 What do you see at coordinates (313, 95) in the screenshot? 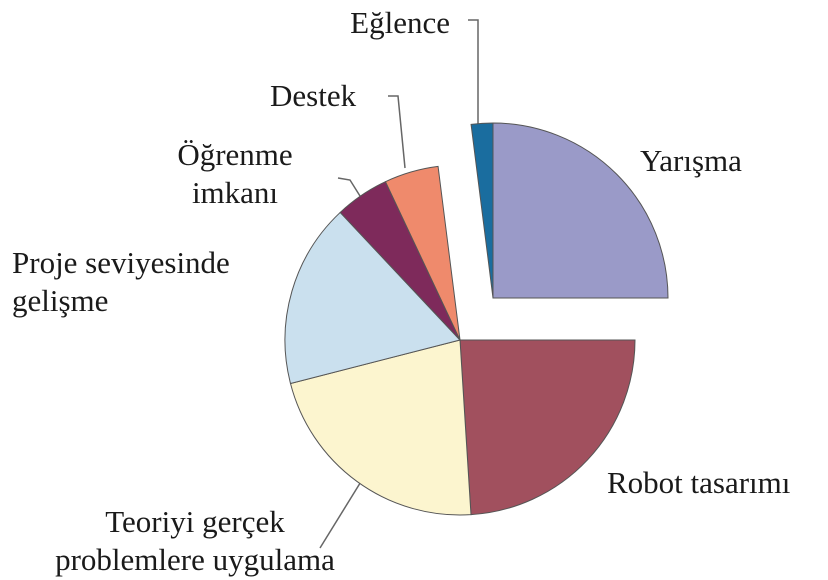
I see `slice-label: Destek` at bounding box center [313, 95].